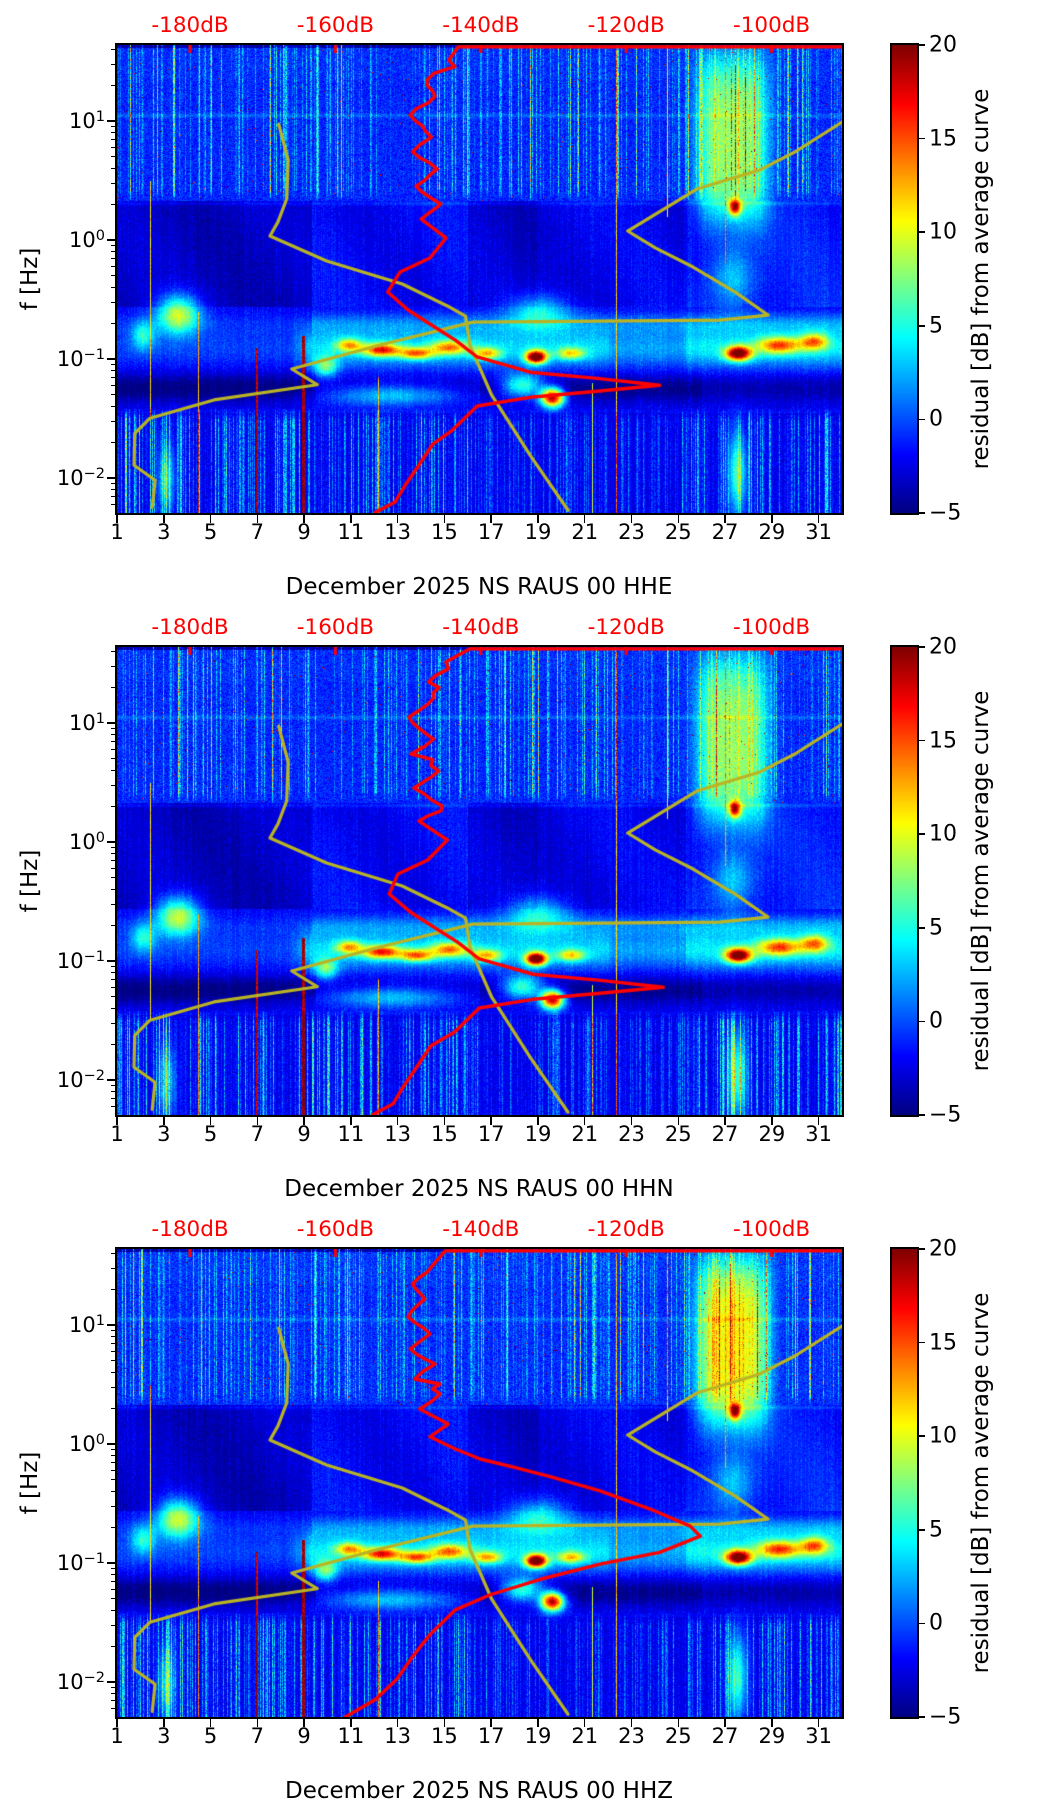 This screenshot has height=1806, width=1052. What do you see at coordinates (585, 1134) in the screenshot?
I see `x-tick-label: 21` at bounding box center [585, 1134].